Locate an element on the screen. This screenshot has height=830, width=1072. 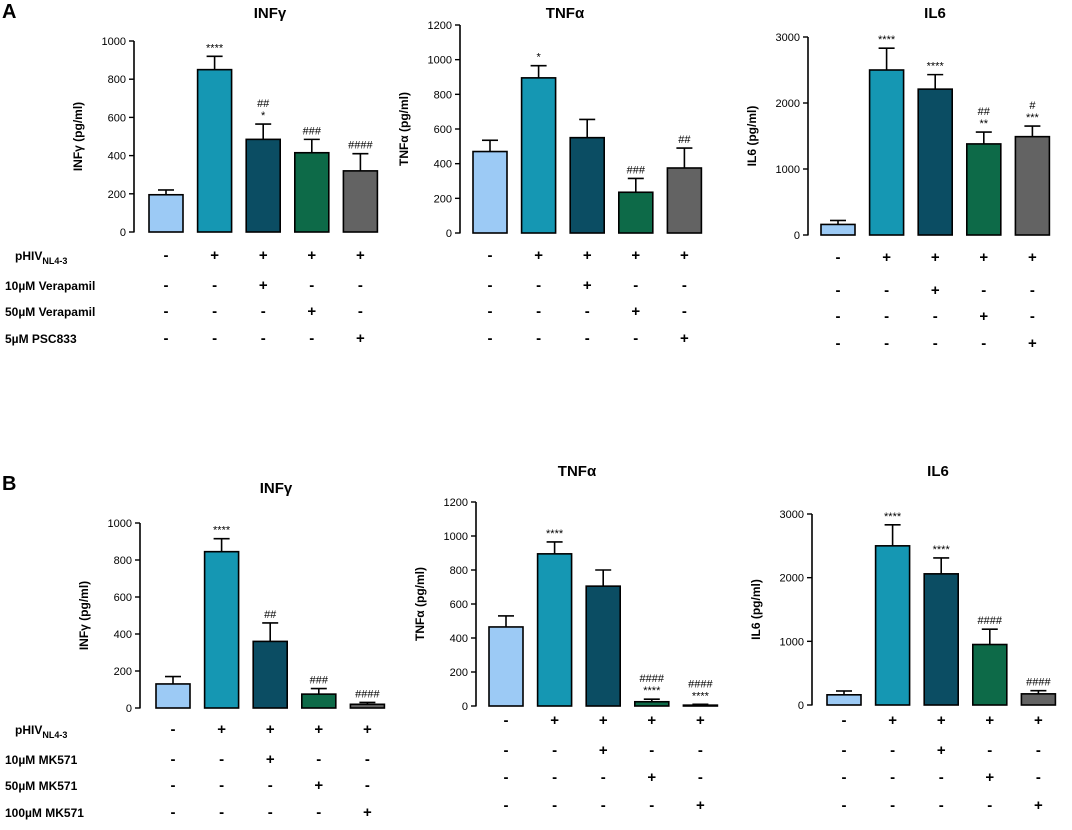
significance-marker: # is located at coordinates (1032, 106).